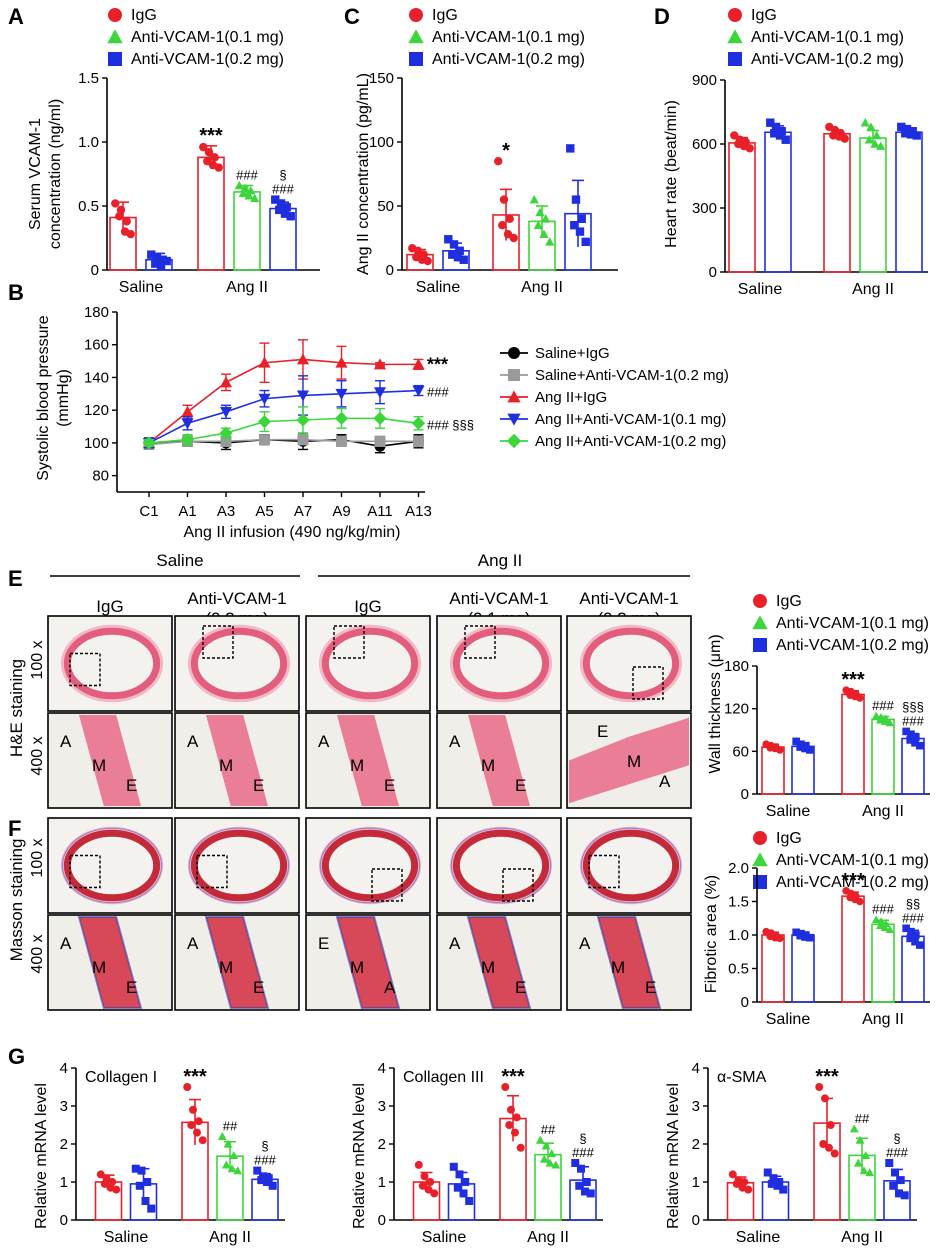 The height and width of the screenshot is (1254, 941). What do you see at coordinates (514, 441) in the screenshot?
I see `legend-marker` at bounding box center [514, 441].